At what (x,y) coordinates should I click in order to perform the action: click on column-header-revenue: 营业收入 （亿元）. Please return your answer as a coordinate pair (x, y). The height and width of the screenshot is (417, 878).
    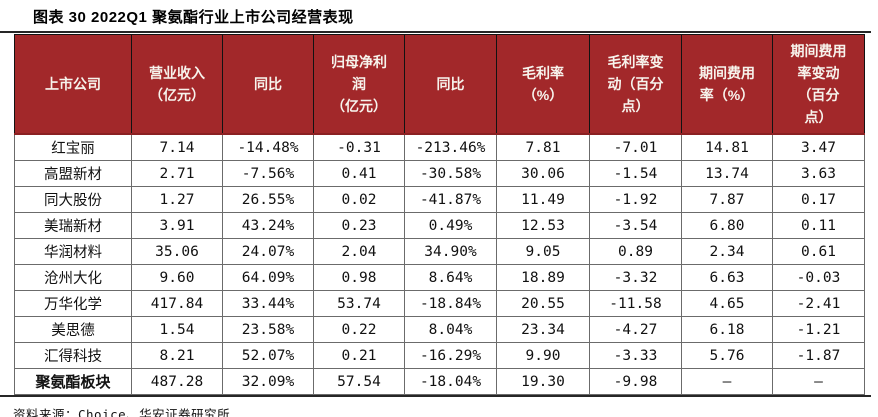
    Looking at the image, I should click on (177, 84).